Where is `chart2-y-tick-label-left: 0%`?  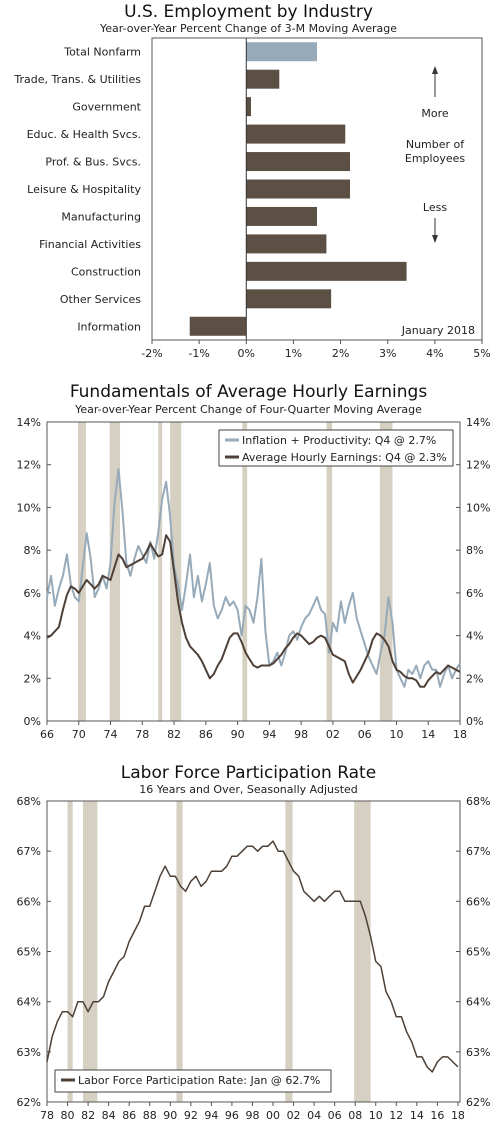 chart2-y-tick-label-left: 0% is located at coordinates (32, 721).